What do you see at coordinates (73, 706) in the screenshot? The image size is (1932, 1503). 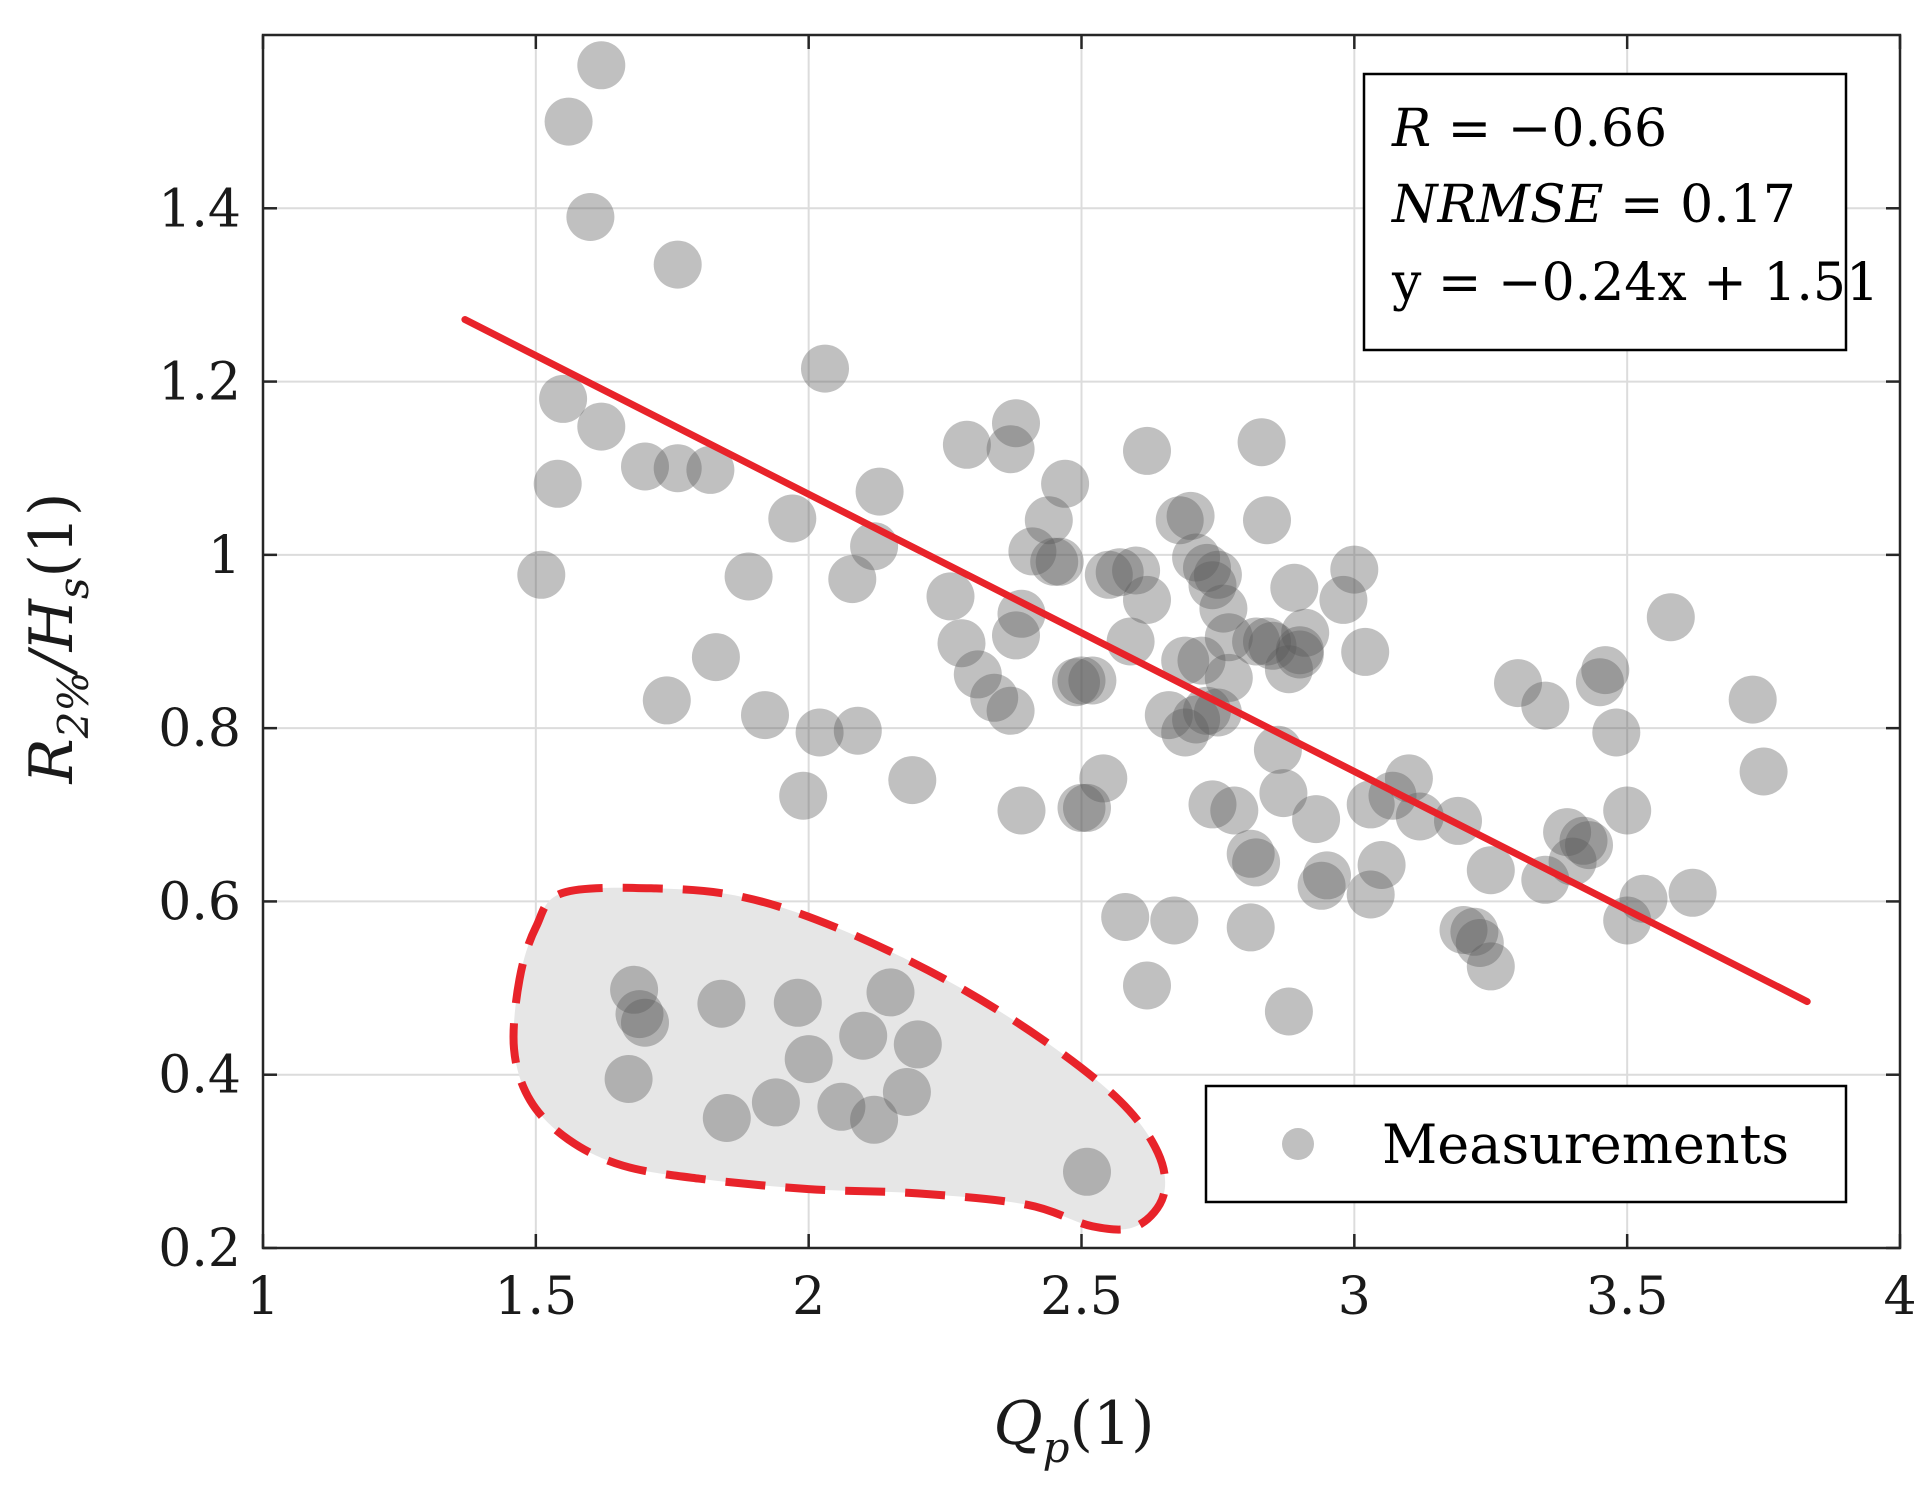 I see `y-axis-label-sub: 2%` at bounding box center [73, 706].